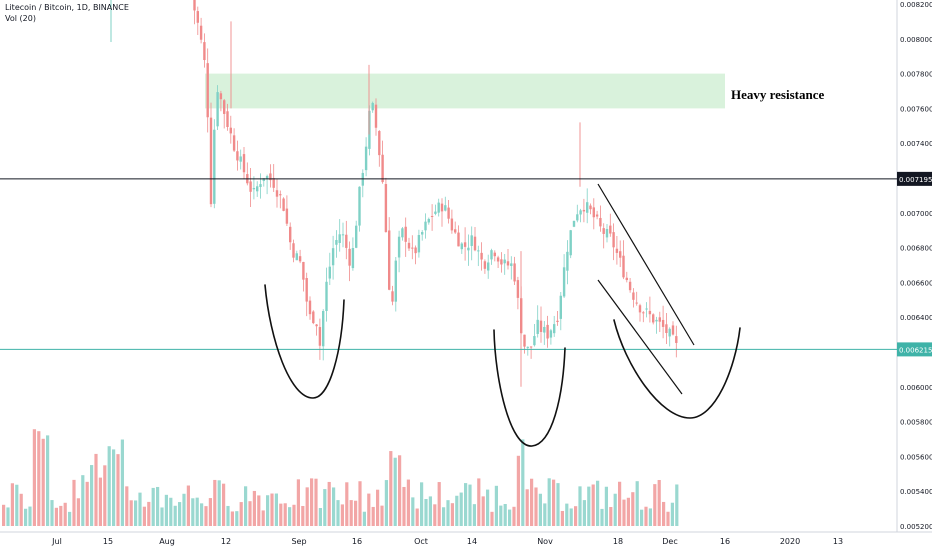 The height and width of the screenshot is (550, 932). I want to click on time-tick-label: Dec, so click(669, 541).